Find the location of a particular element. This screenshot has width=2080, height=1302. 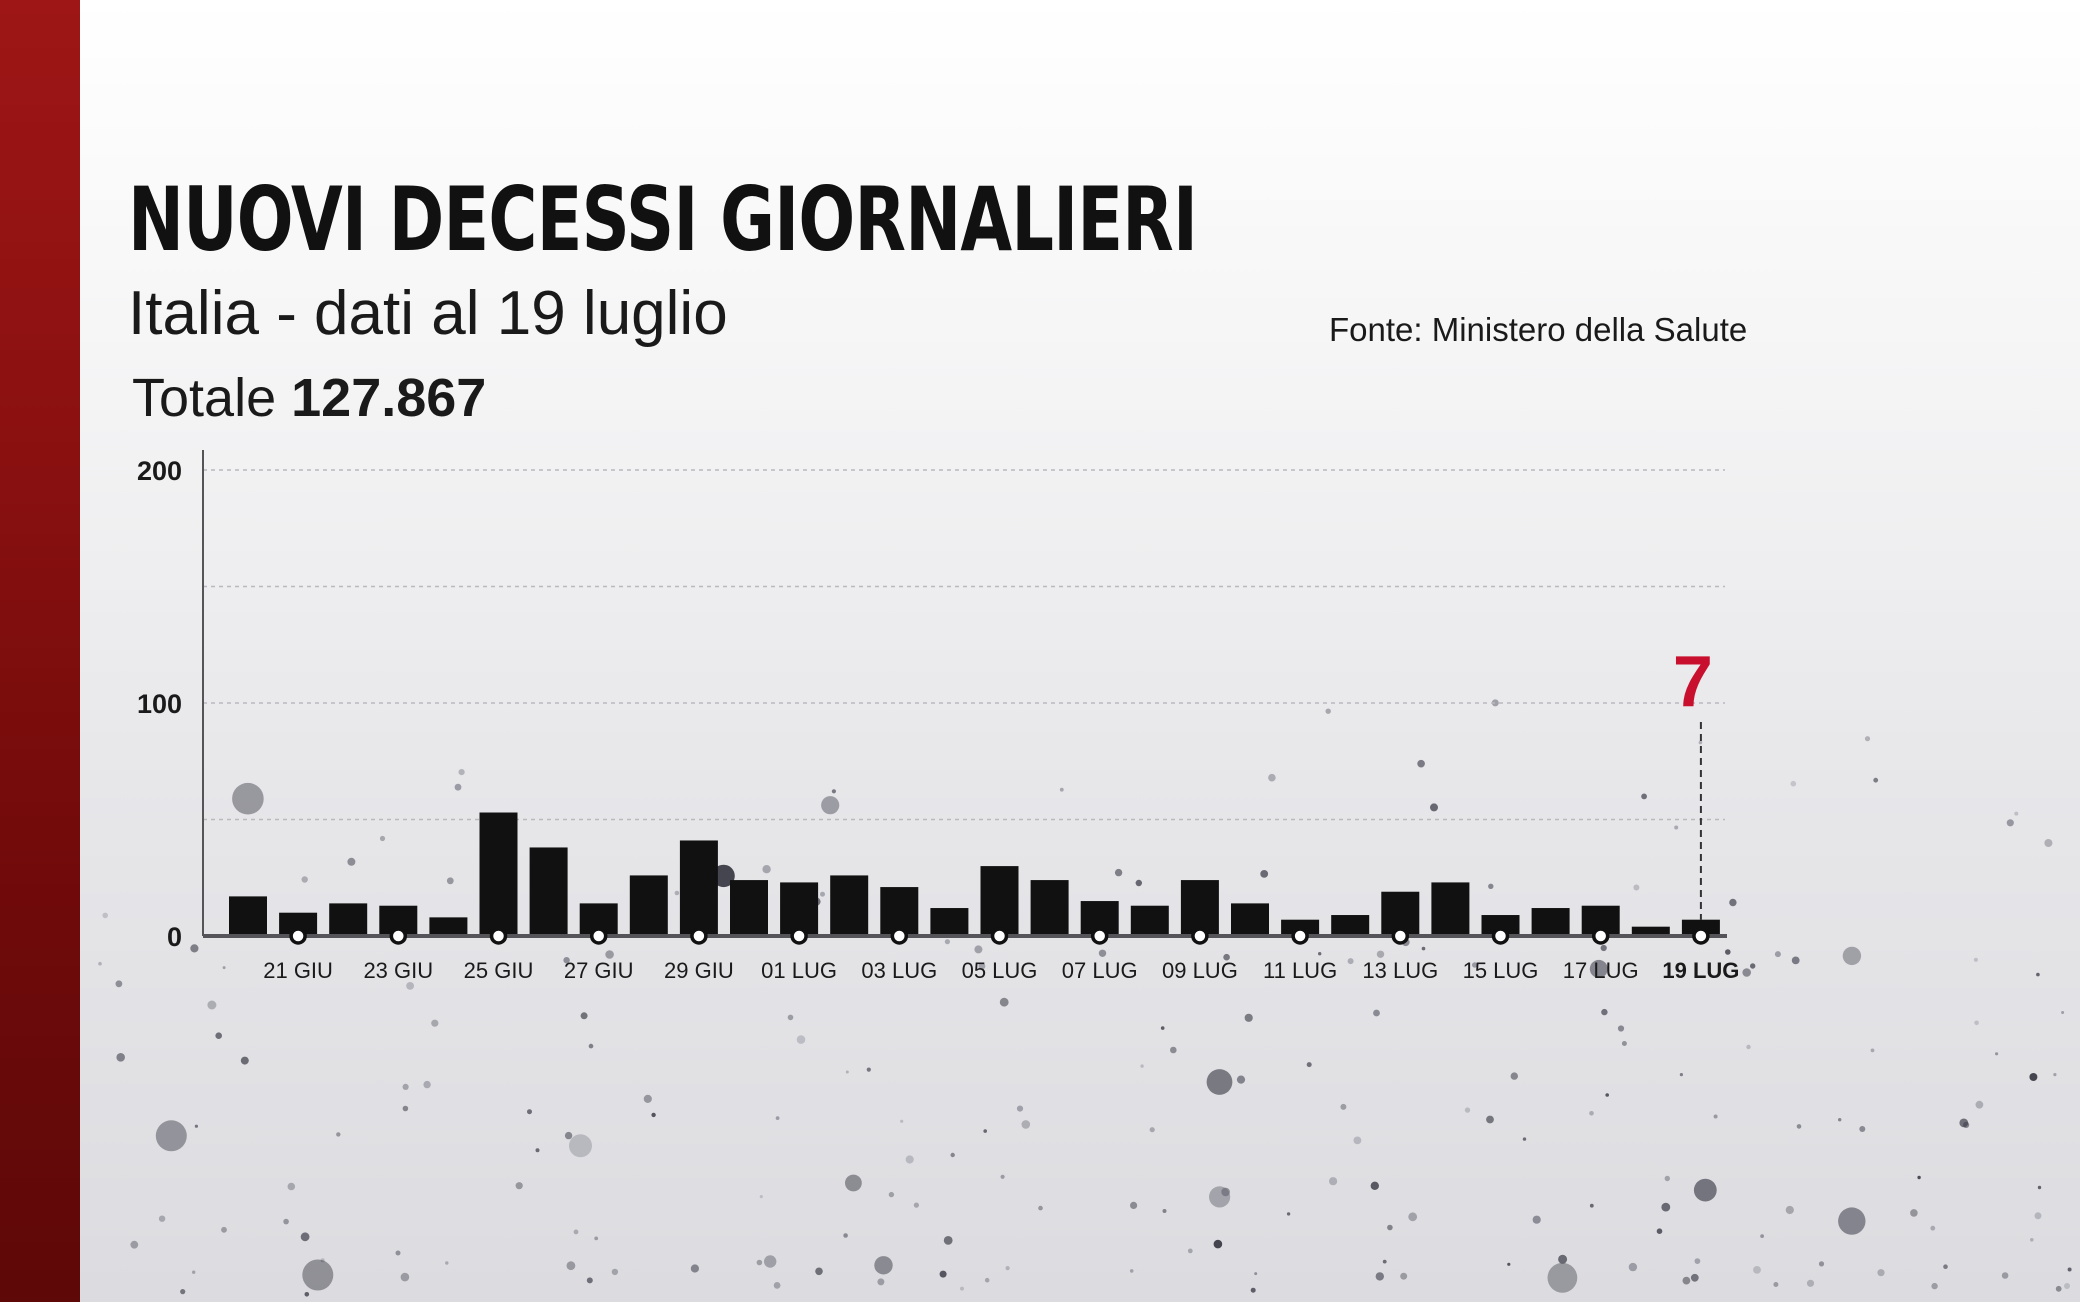

x-tick-label: 21 GIU is located at coordinates (298, 970).